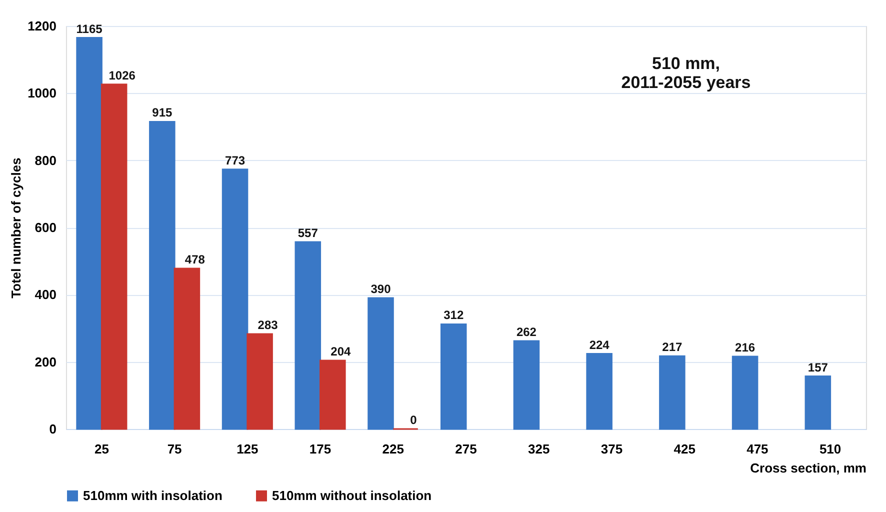  I want to click on y-tick-label: 200, so click(45, 362).